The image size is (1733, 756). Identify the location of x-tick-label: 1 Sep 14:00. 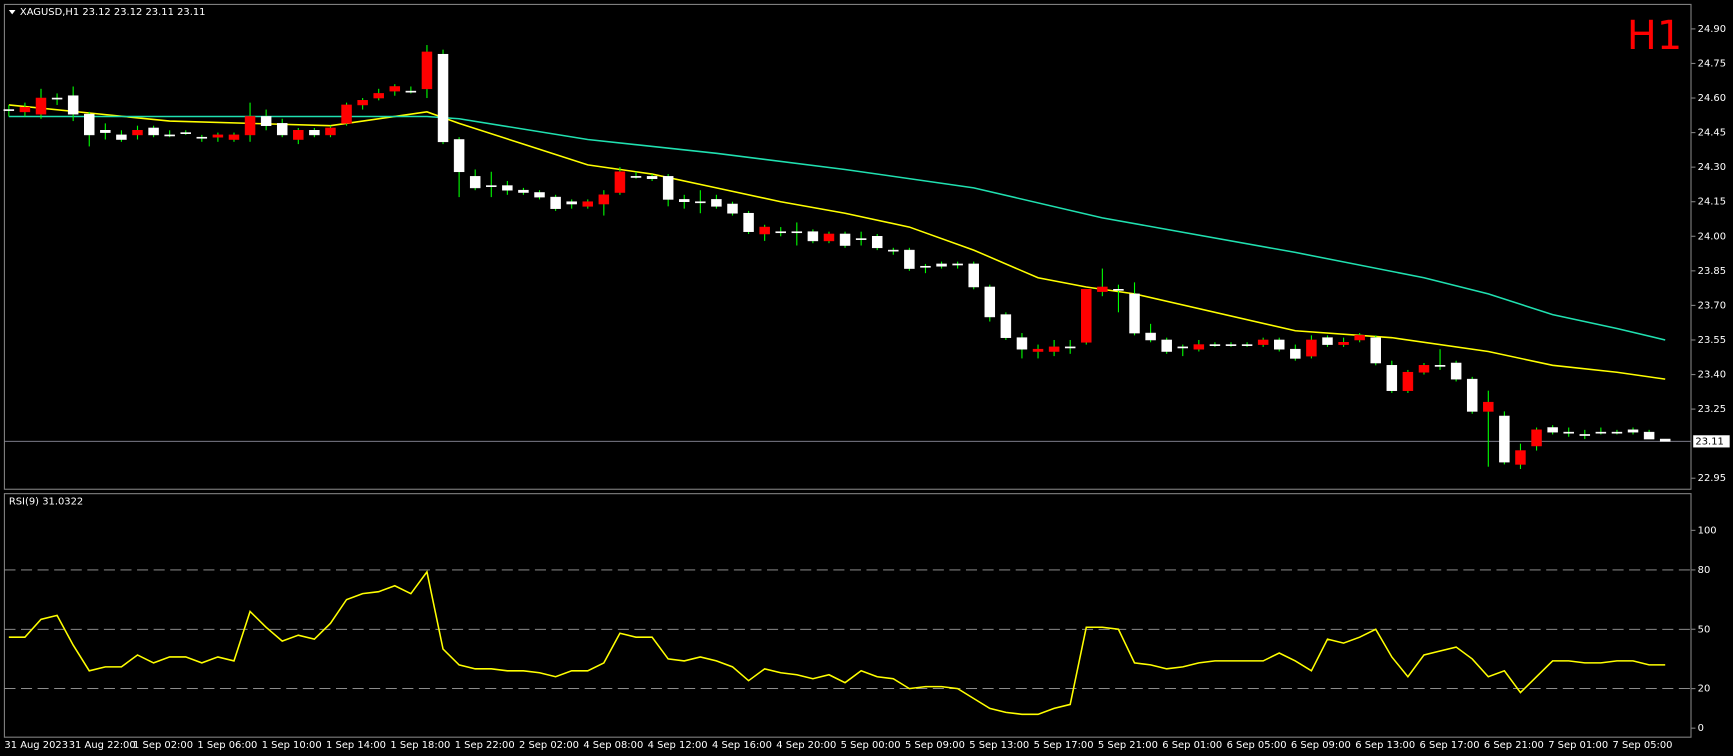
(356, 745).